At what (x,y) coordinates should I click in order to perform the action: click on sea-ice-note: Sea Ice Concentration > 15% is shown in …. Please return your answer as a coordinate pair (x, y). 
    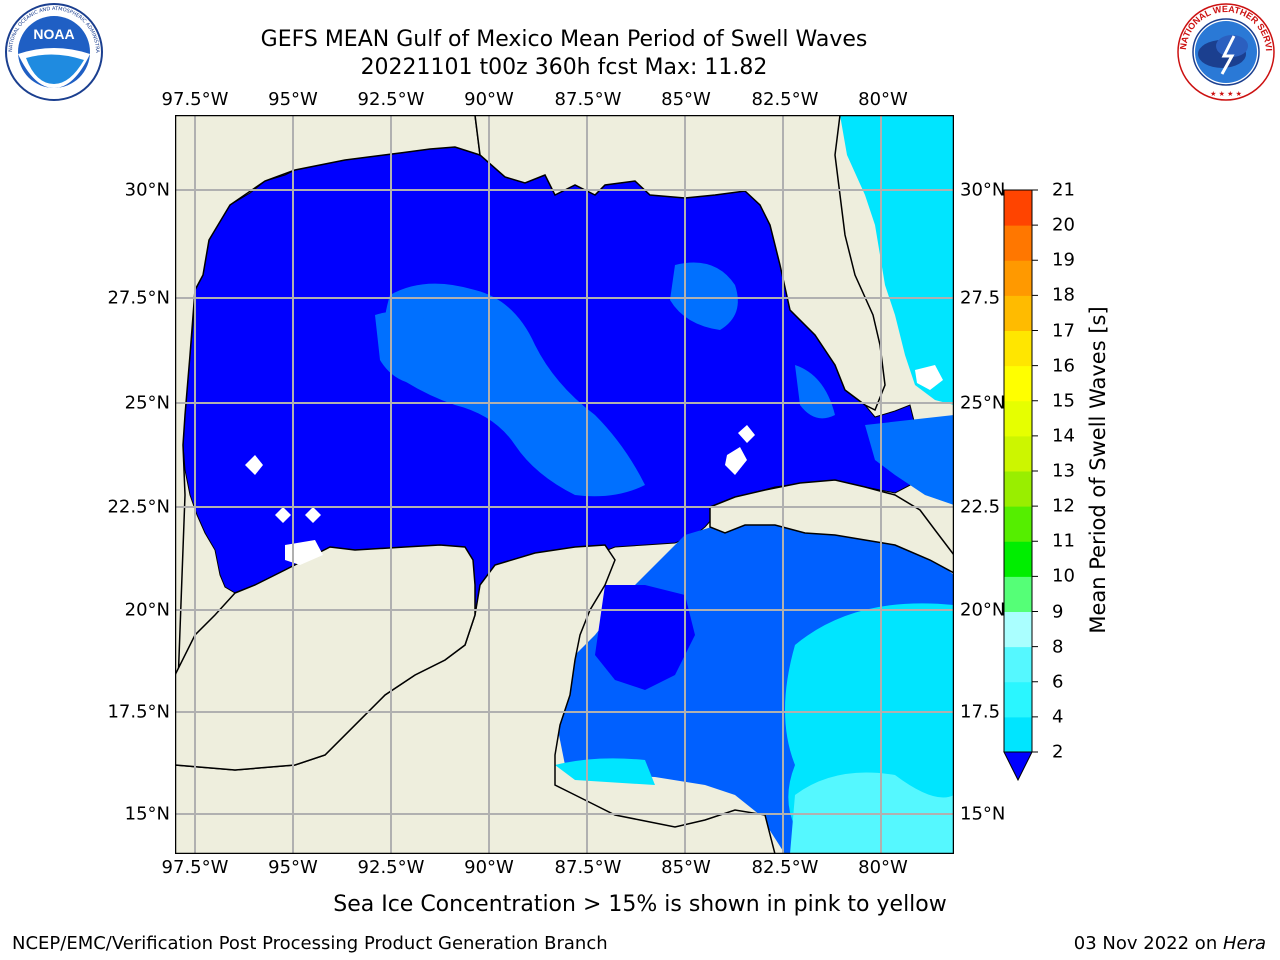
    Looking at the image, I should click on (640, 904).